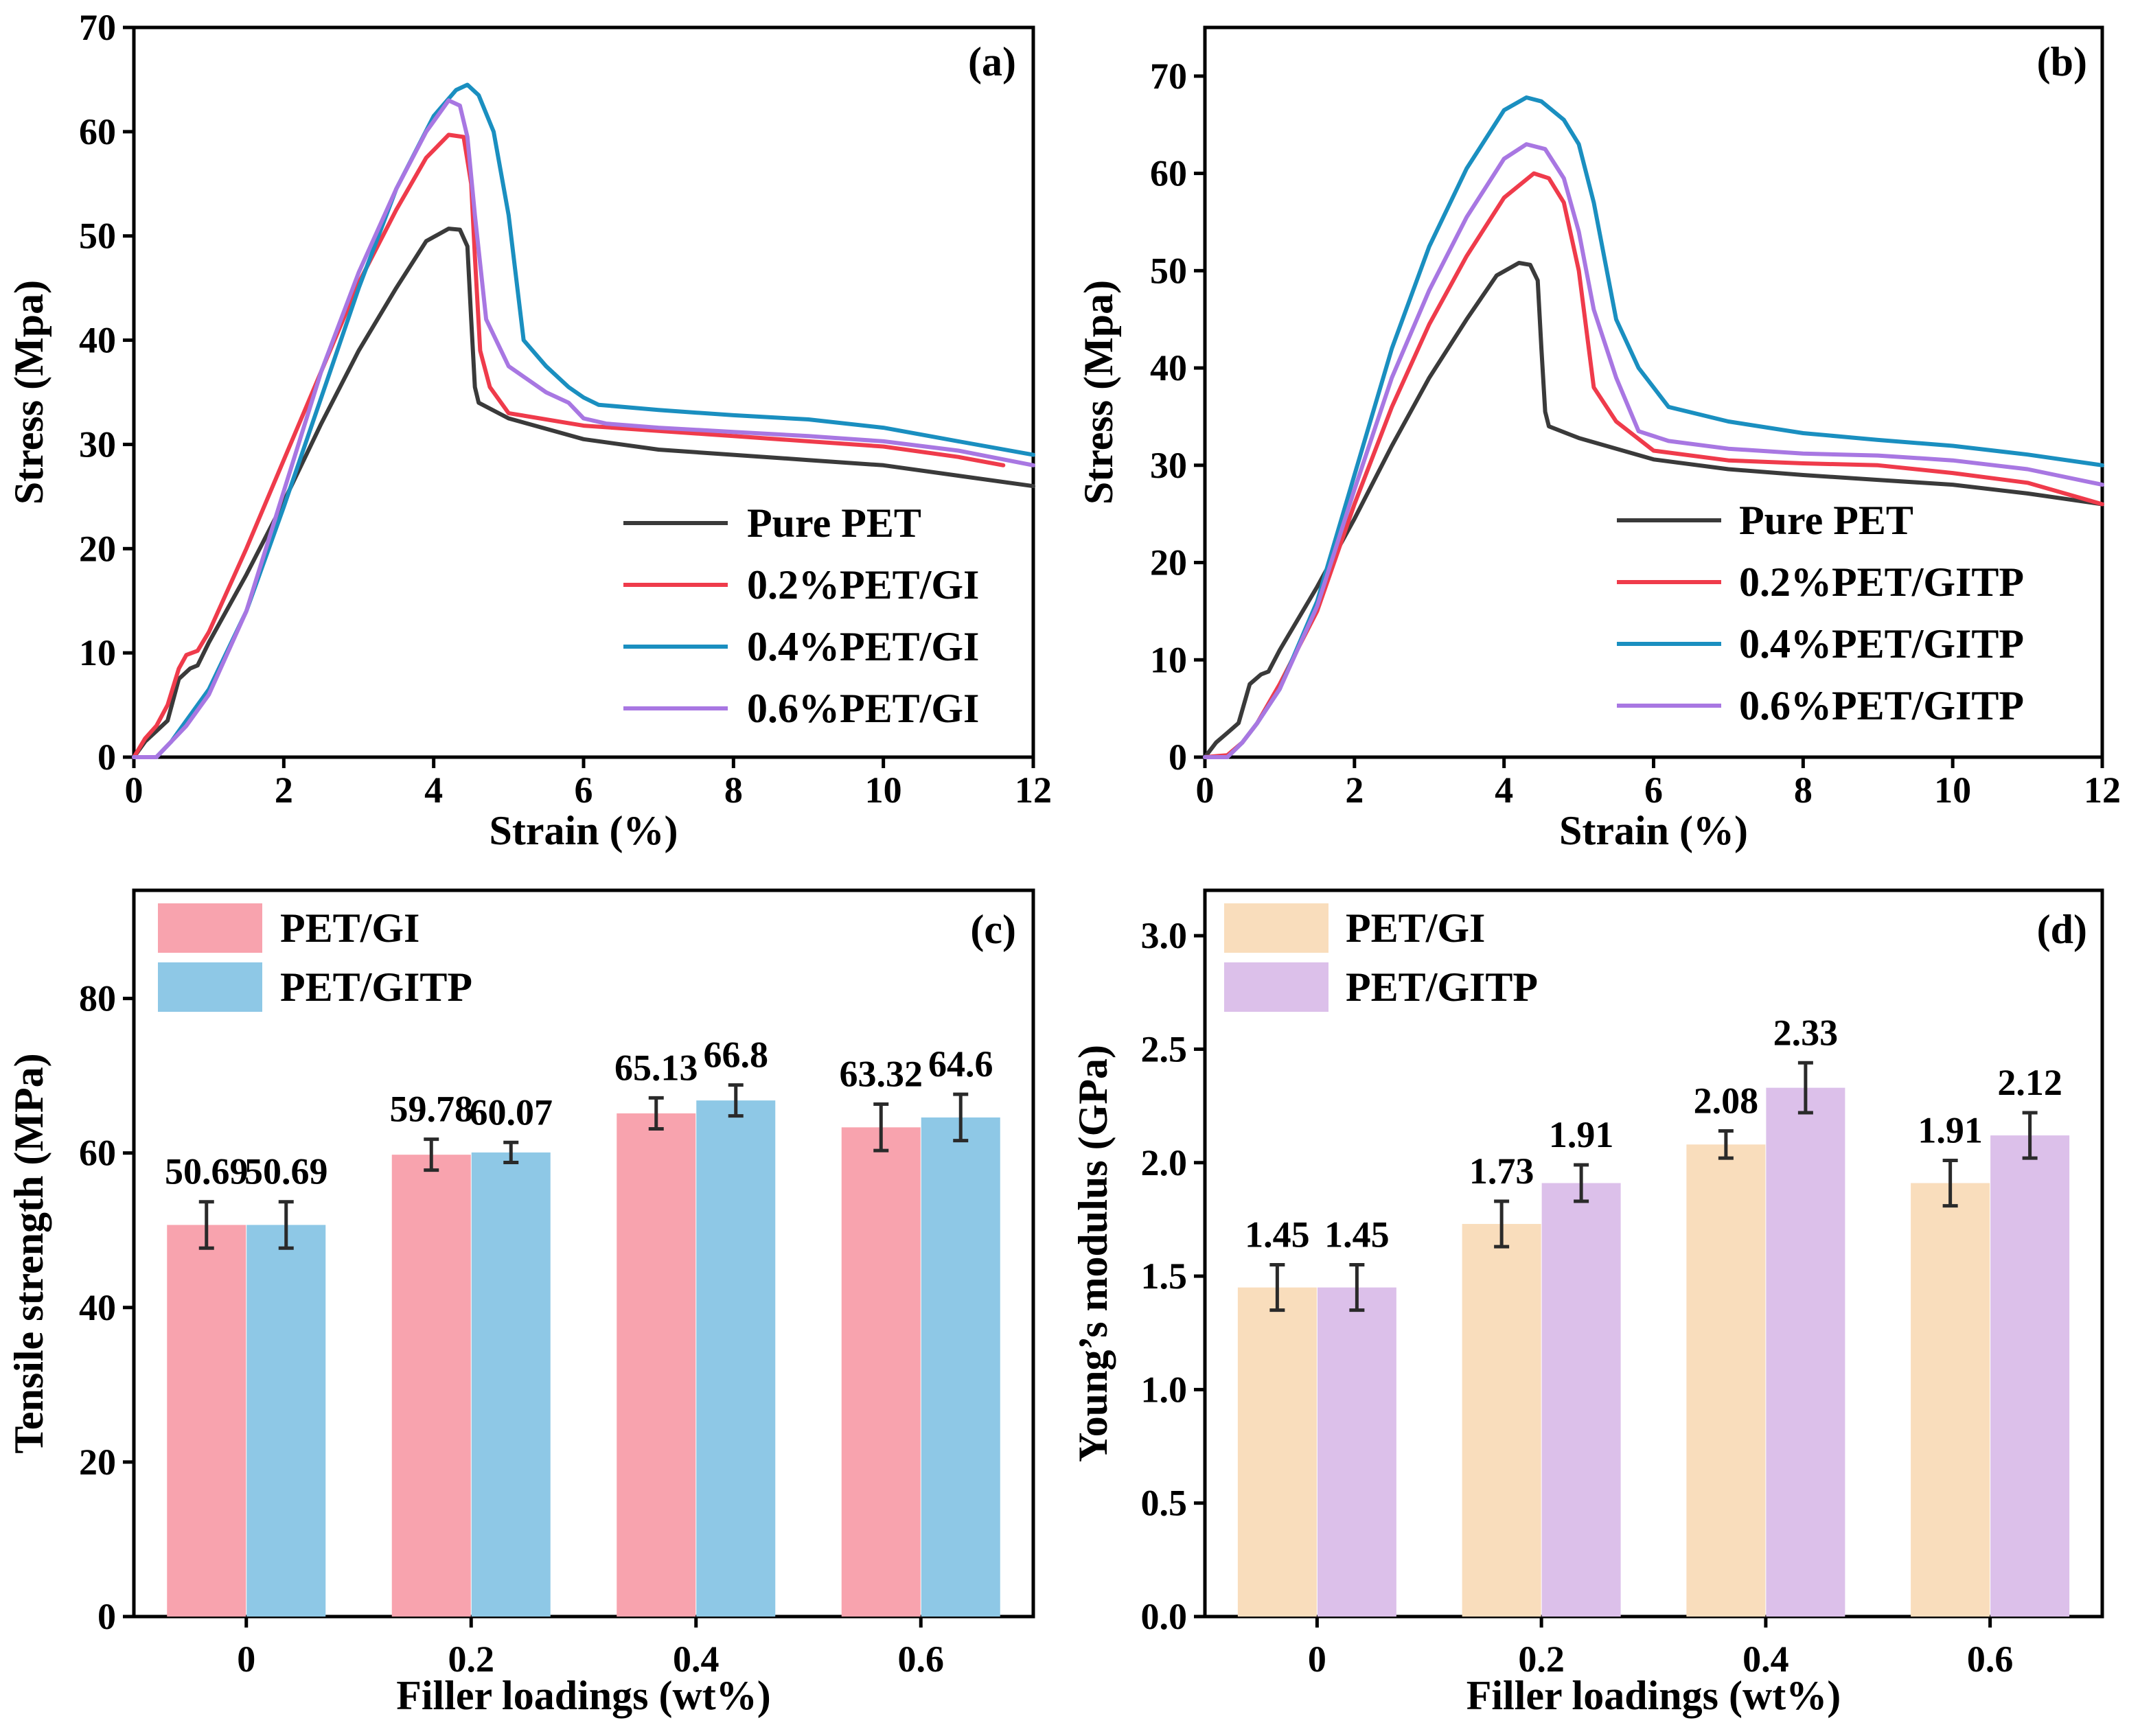 The width and height of the screenshot is (2151, 1736). I want to click on legend-label: 0.2%PET/GI, so click(863, 584).